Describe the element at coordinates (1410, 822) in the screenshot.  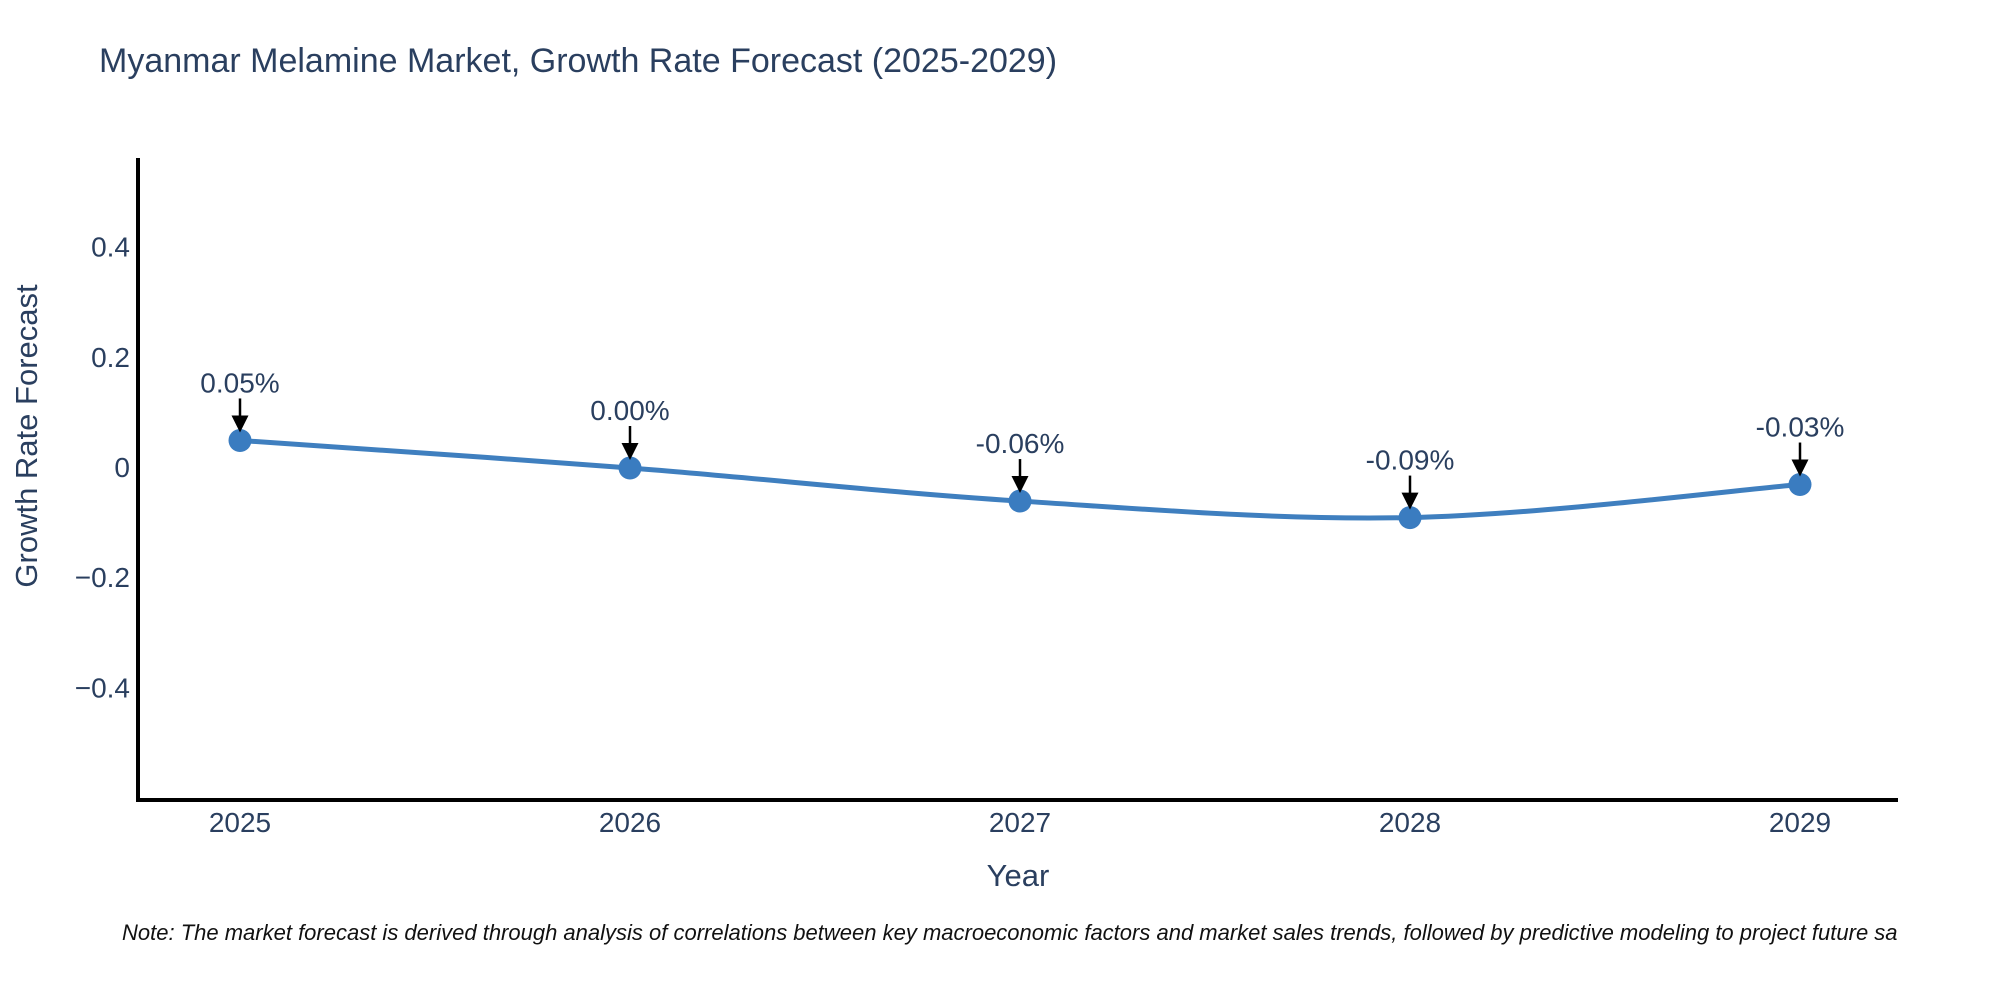
I see `x-tick-label: 2028` at that location.